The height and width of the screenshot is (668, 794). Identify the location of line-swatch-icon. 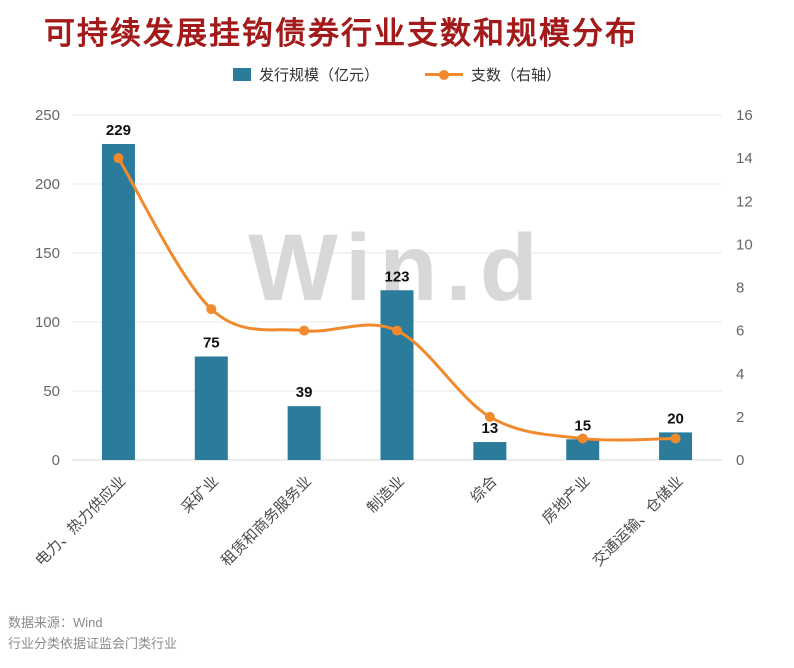
(444, 74).